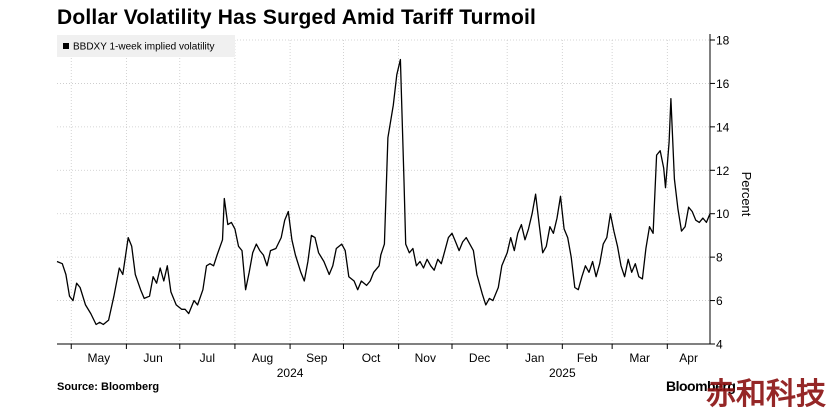  What do you see at coordinates (746, 194) in the screenshot?
I see `y-axis-label: Percent` at bounding box center [746, 194].